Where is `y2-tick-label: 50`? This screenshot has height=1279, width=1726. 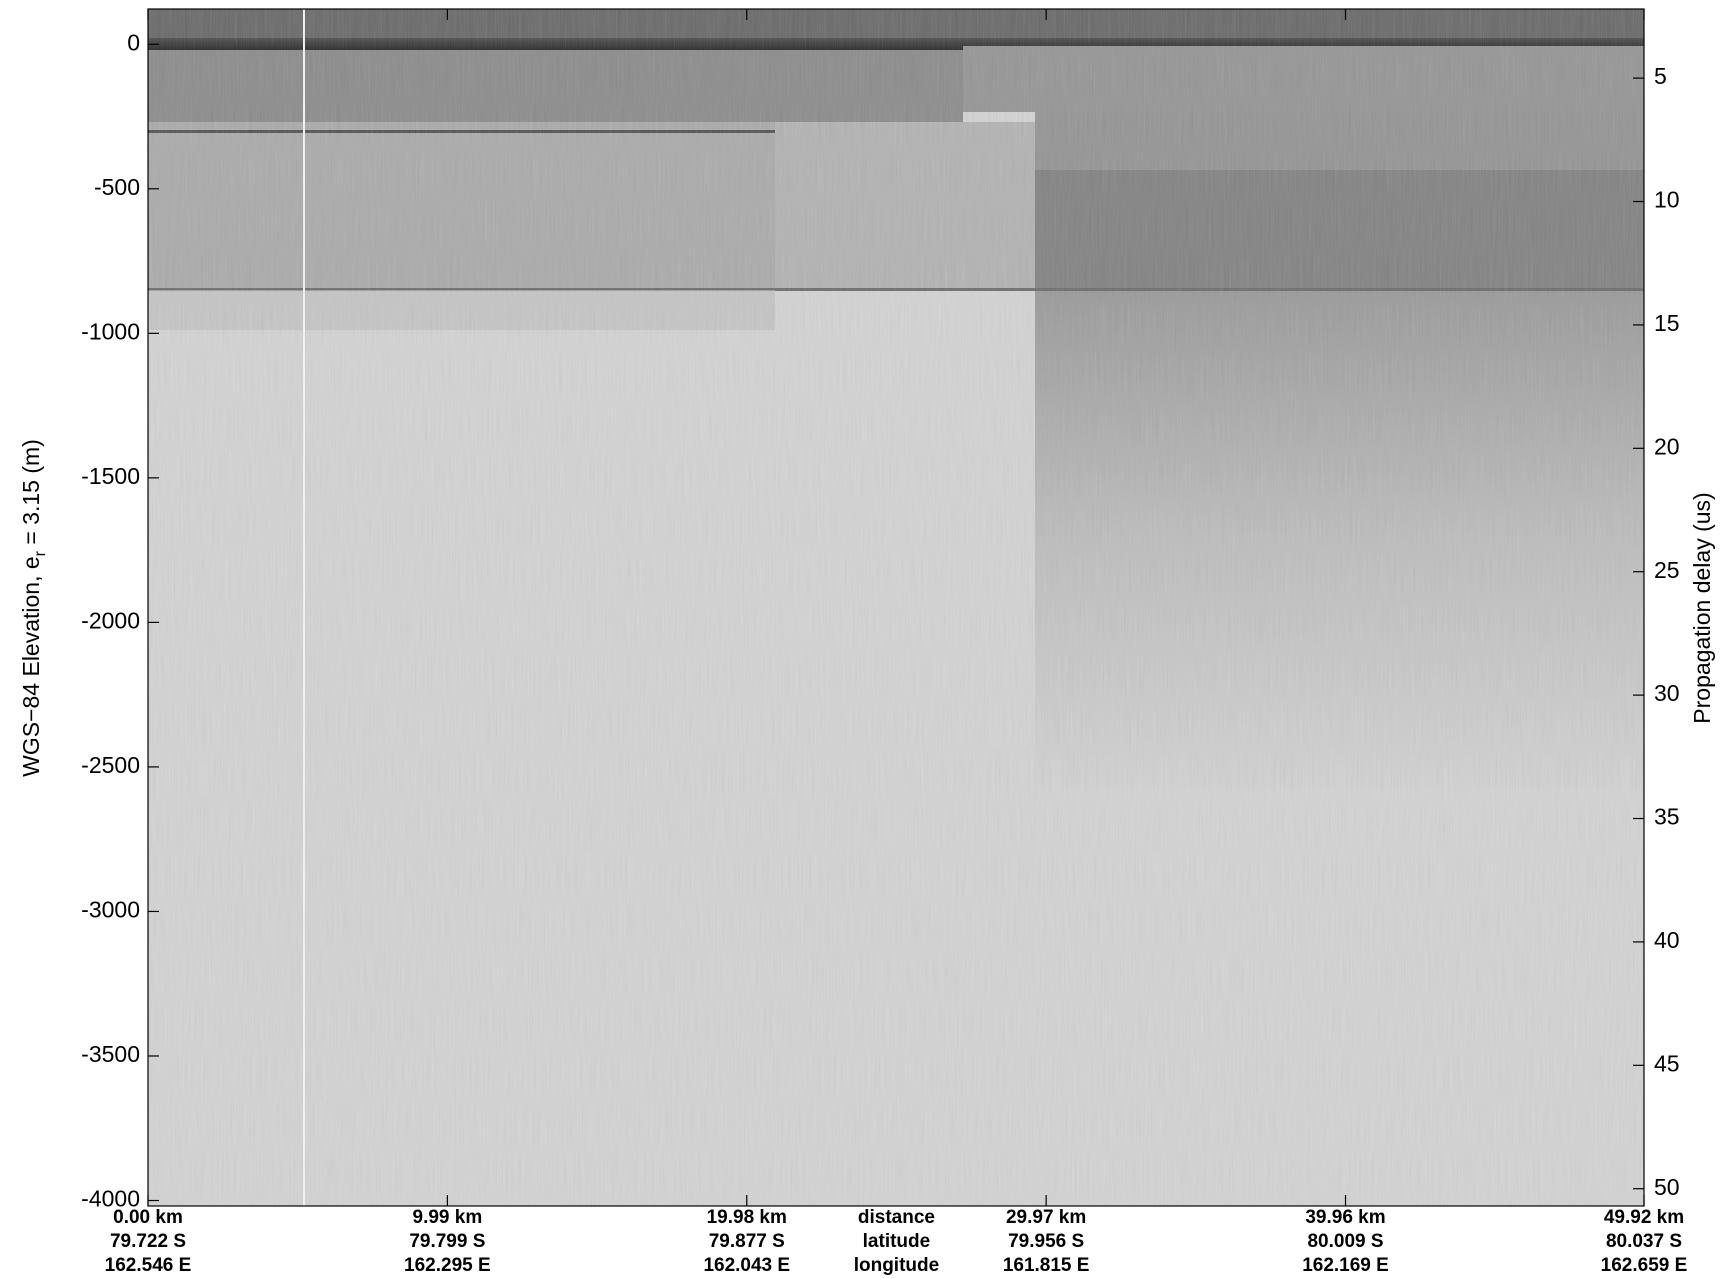
y2-tick-label: 50 is located at coordinates (1667, 1187).